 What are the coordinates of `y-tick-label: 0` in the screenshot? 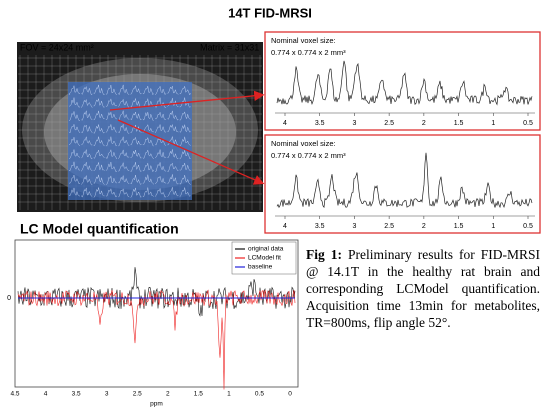 It's located at (9, 298).